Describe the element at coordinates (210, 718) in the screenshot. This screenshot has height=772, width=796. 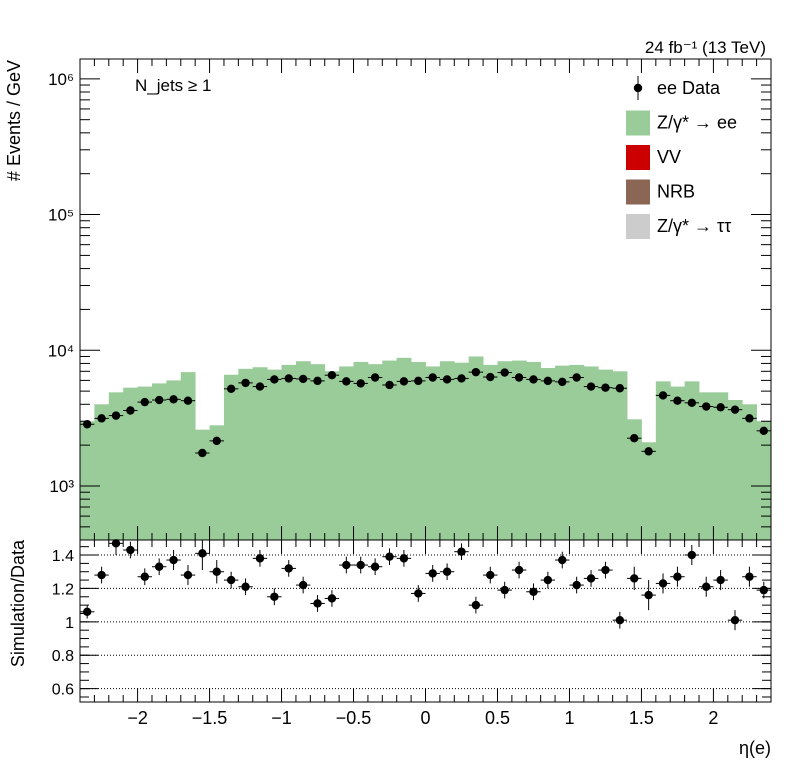
I see `x-tick-label: −1.5` at that location.